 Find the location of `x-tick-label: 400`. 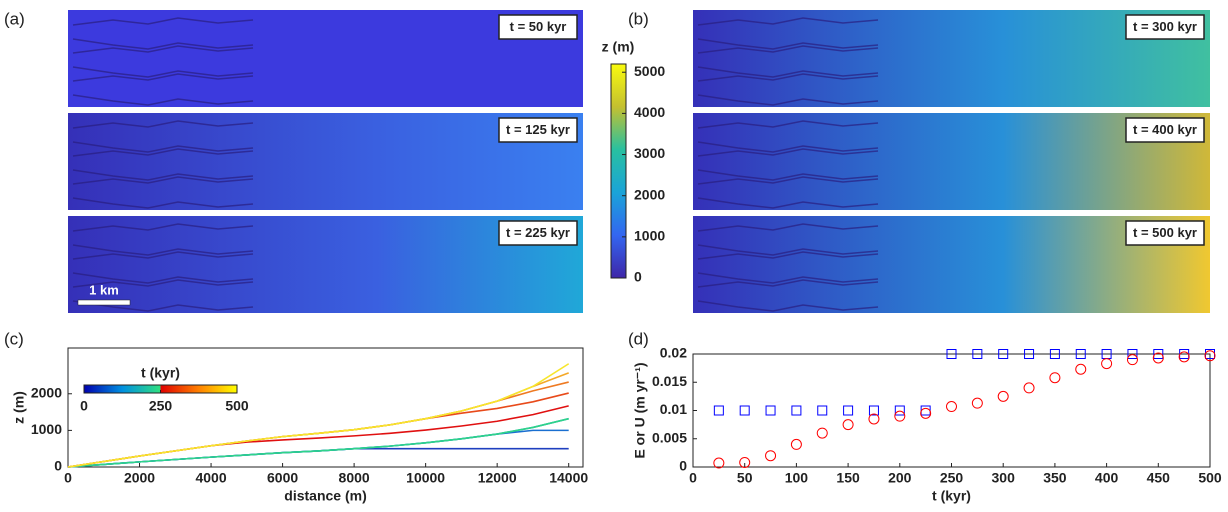

x-tick-label: 400 is located at coordinates (1107, 478).